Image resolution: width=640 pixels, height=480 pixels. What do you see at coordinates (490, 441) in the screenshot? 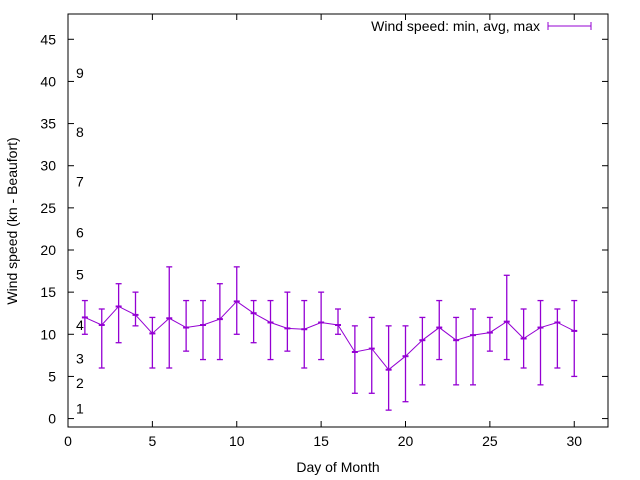
I see `x-tick-label: 25` at bounding box center [490, 441].